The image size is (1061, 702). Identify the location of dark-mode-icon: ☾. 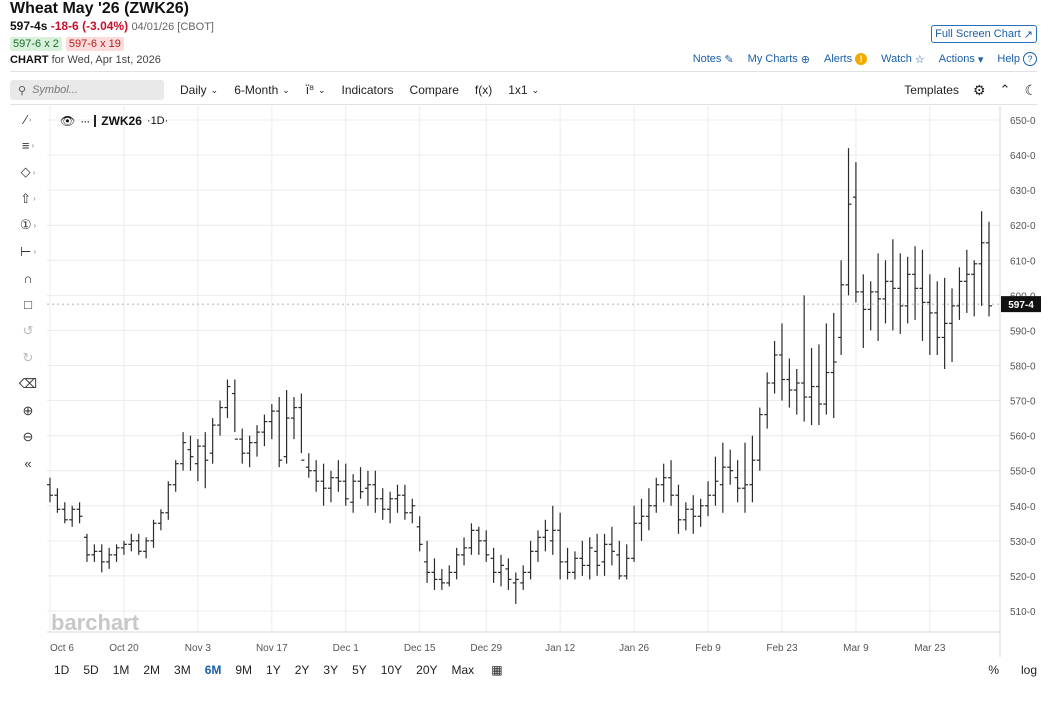
(1030, 89).